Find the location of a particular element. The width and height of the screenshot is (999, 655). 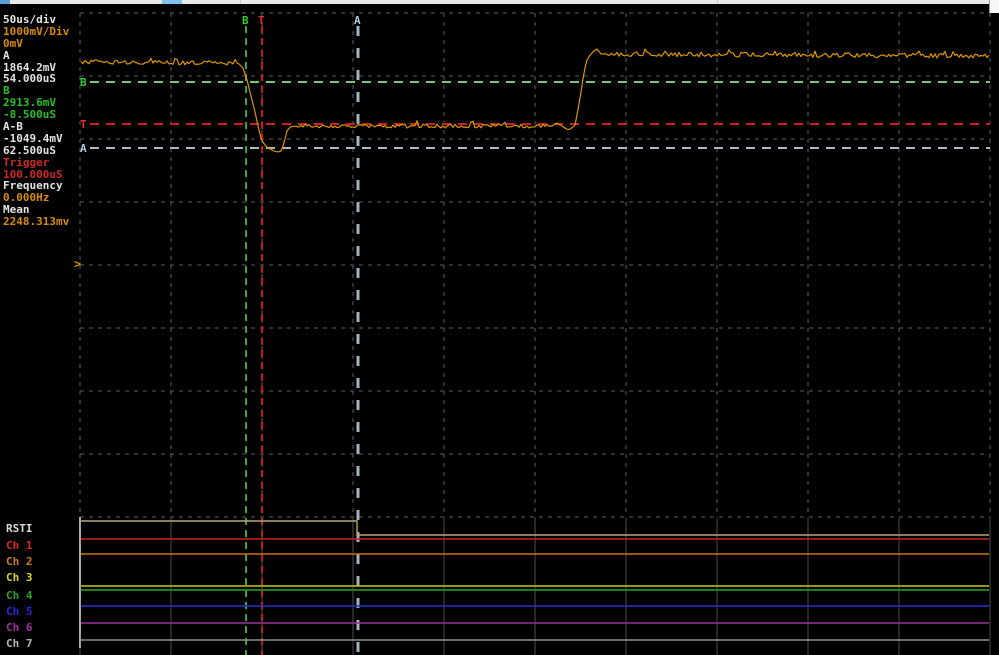

measurement-line: 2913.6mV is located at coordinates (29, 103).